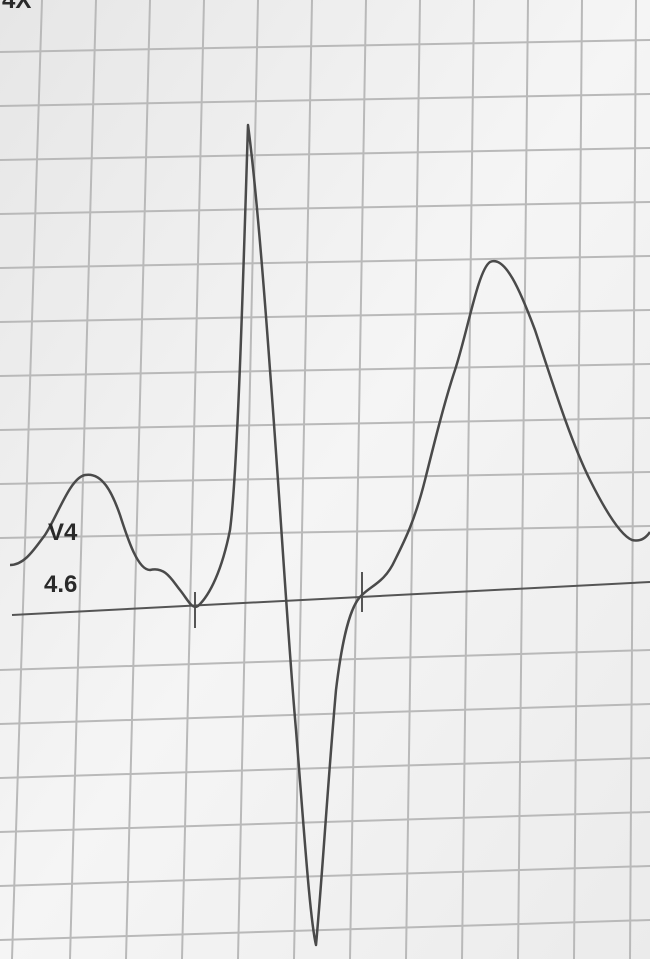 This screenshot has width=650, height=959. Describe the element at coordinates (330, 598) in the screenshot. I see `baseline` at that location.